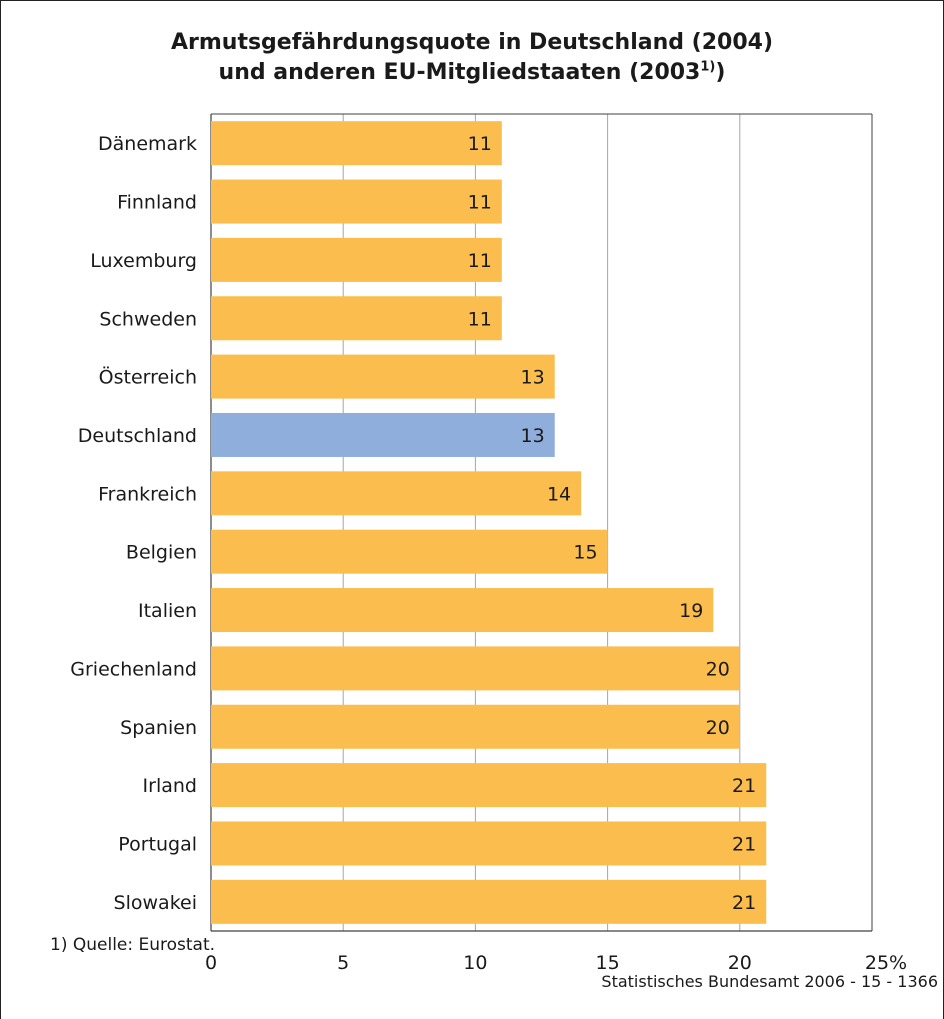  I want to click on category-label-12: Portugal, so click(157, 844).